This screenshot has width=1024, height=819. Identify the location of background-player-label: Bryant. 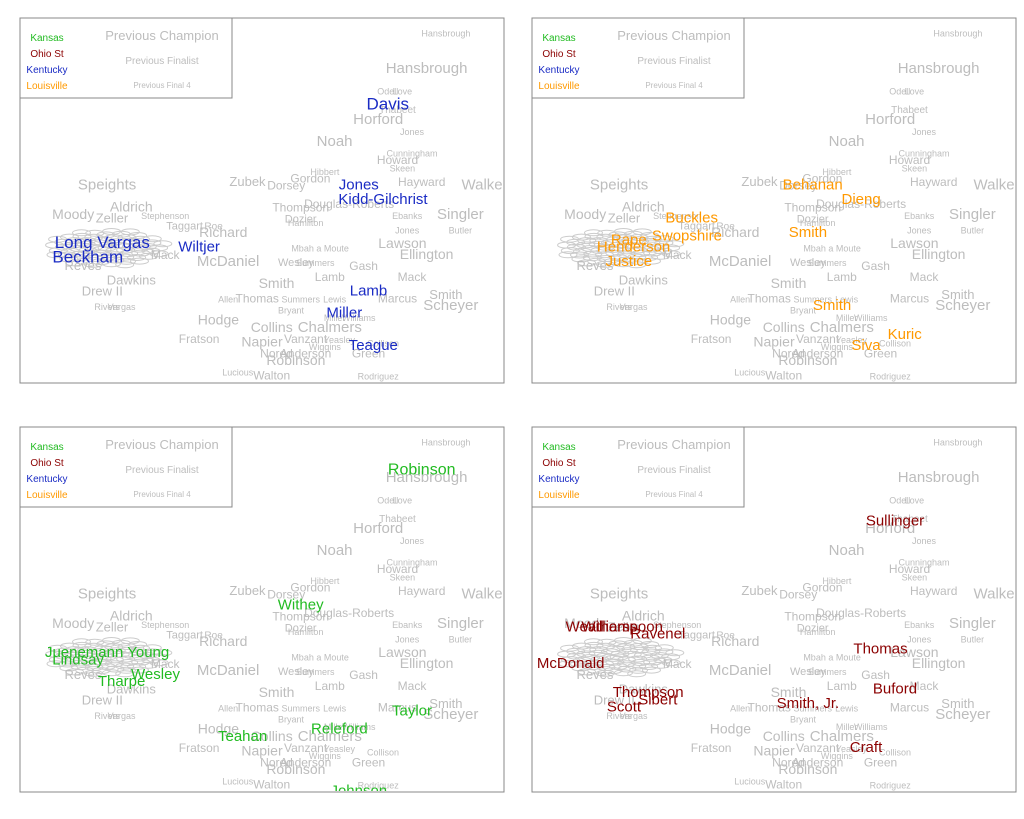
(803, 311).